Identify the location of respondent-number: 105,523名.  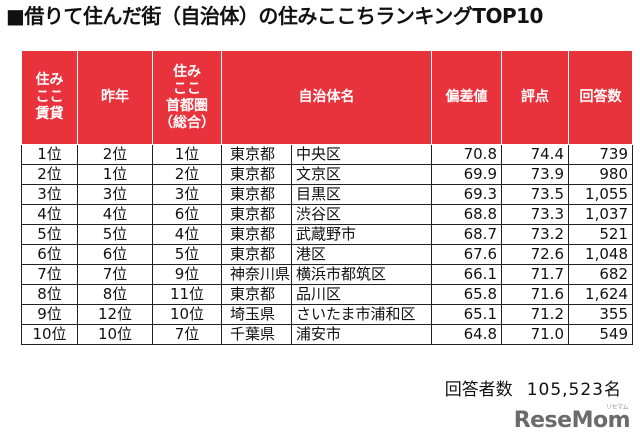
(574, 390).